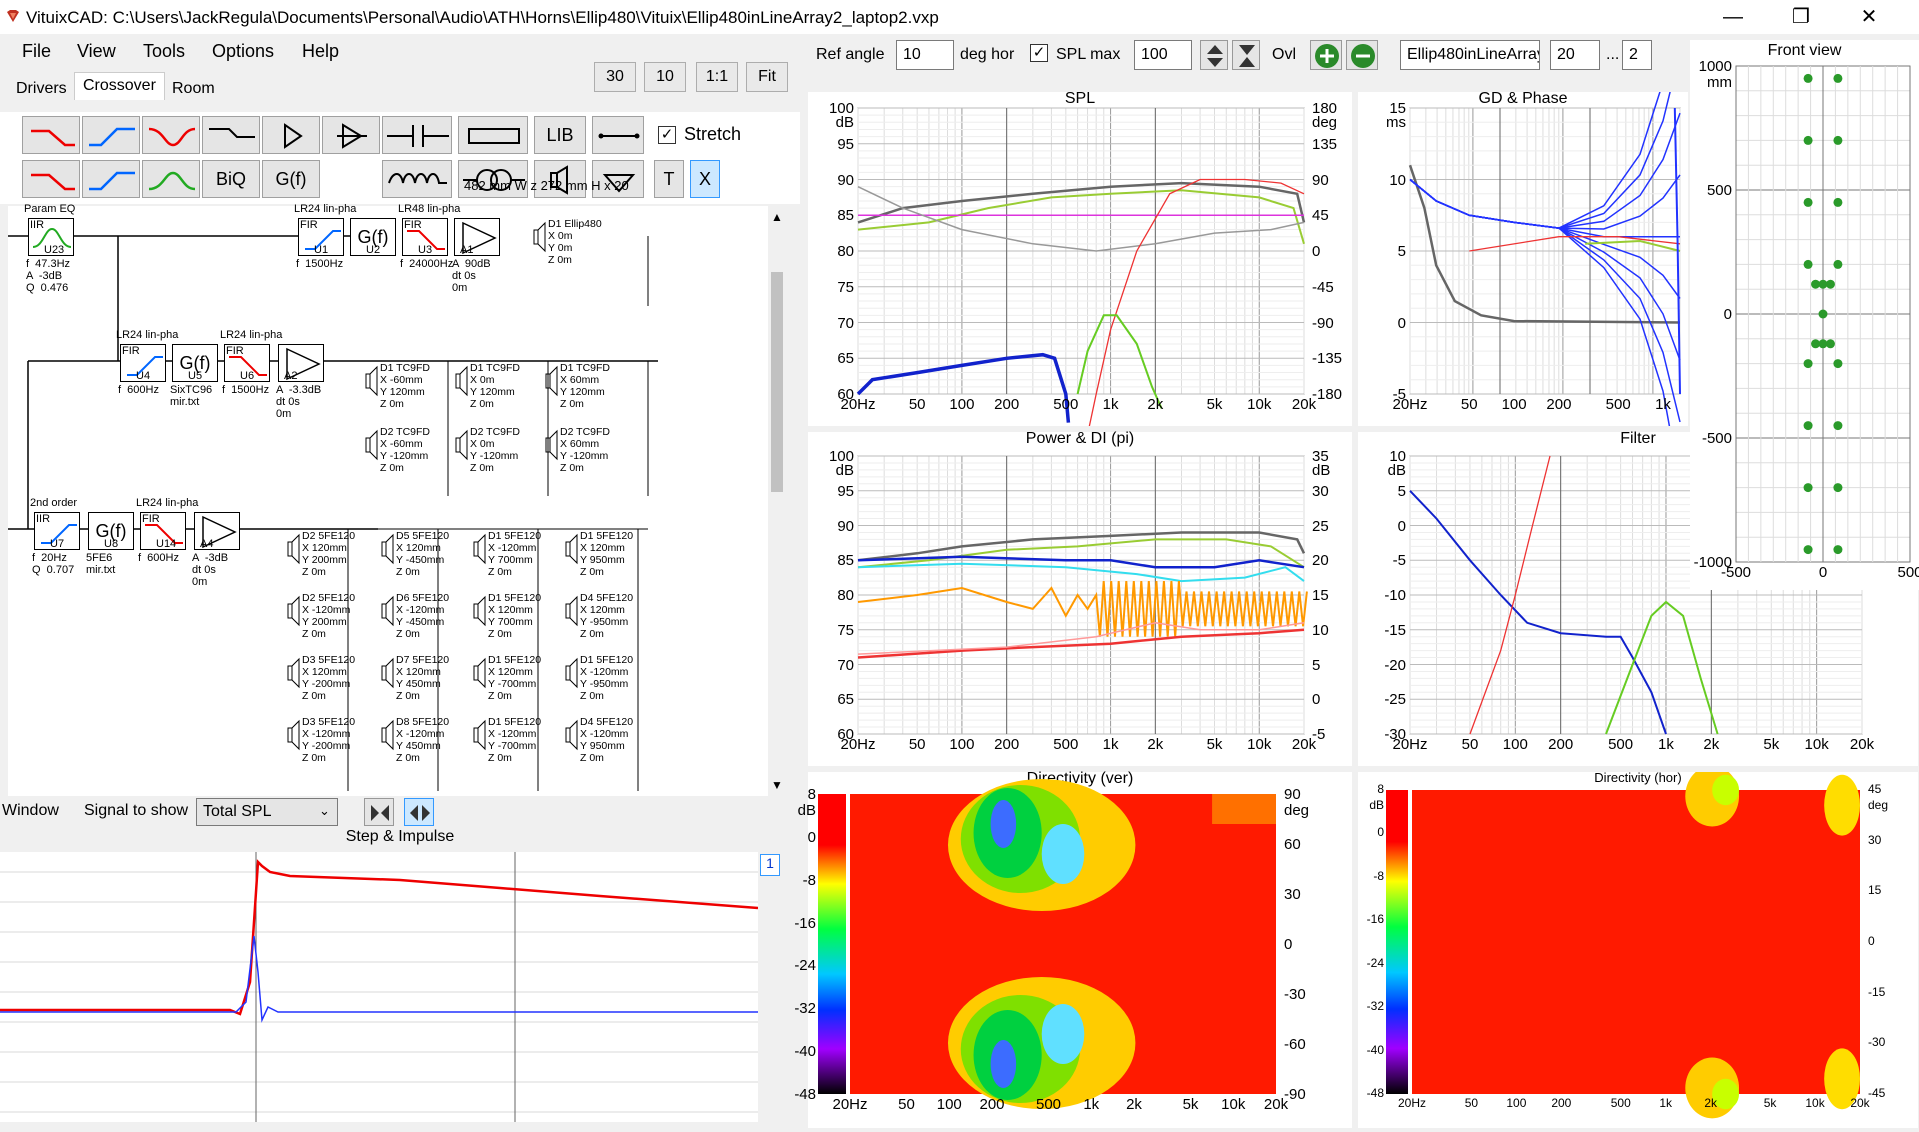 This screenshot has width=1919, height=1132. I want to click on transformer-button, so click(493, 179).